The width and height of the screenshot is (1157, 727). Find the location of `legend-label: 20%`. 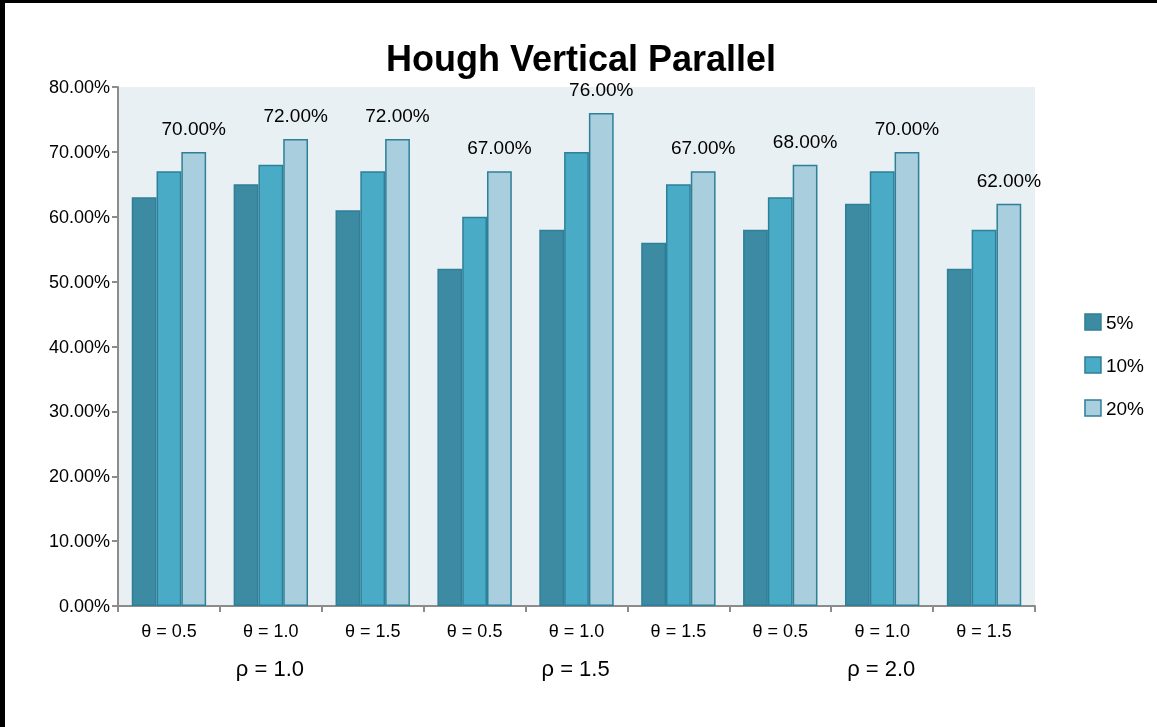

legend-label: 20% is located at coordinates (1125, 408).